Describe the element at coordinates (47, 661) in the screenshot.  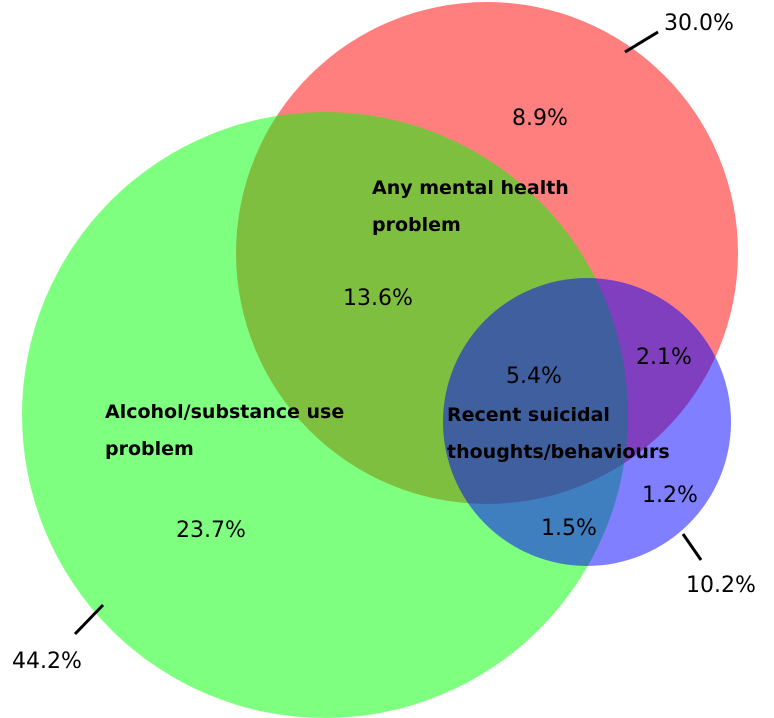
I see `set-total: 44.2%` at that location.